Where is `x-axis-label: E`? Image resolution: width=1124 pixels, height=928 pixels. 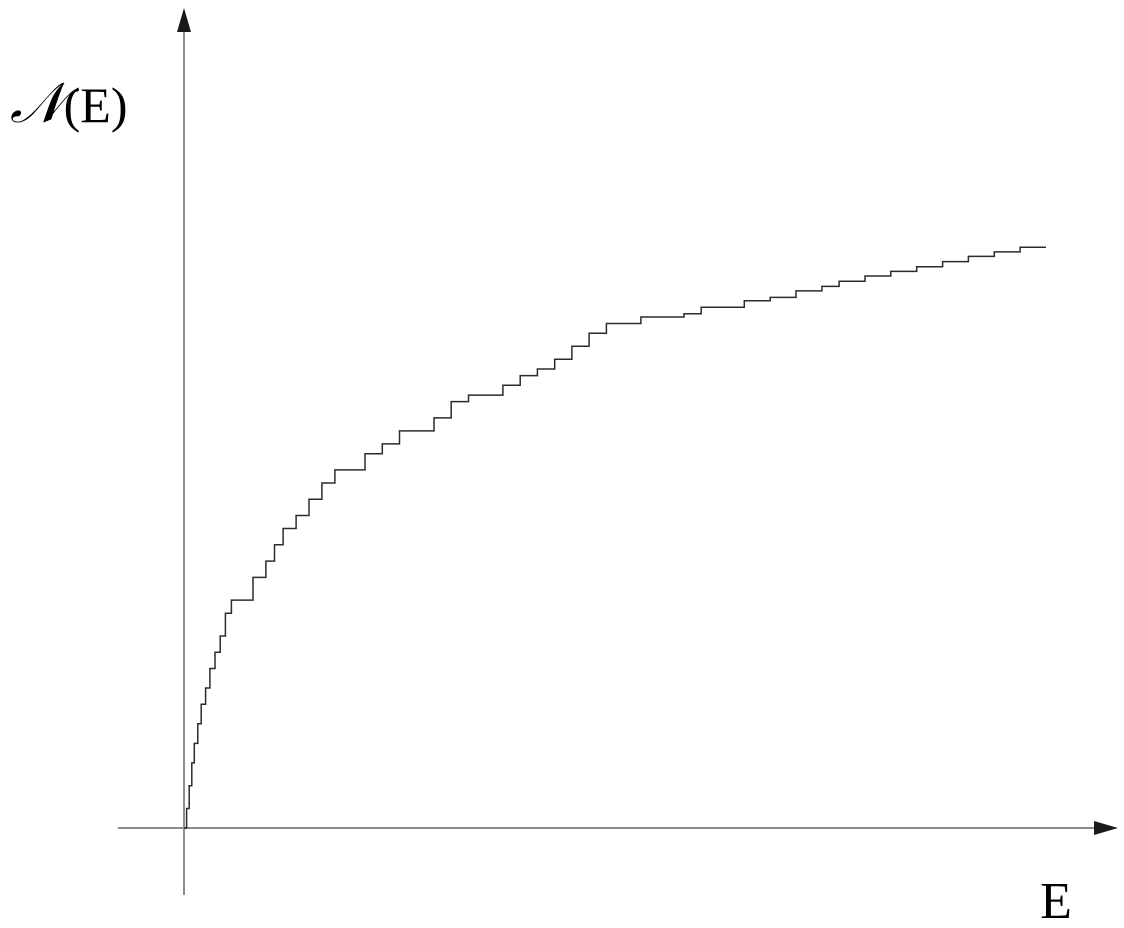 x-axis-label: E is located at coordinates (1056, 900).